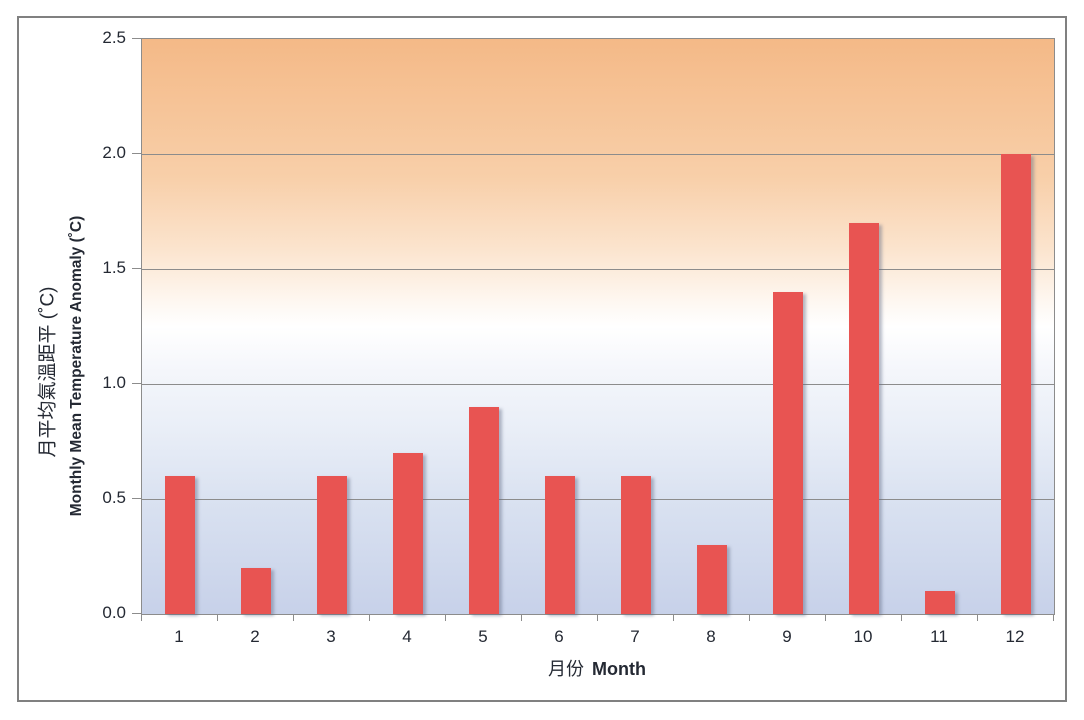 The width and height of the screenshot is (1084, 720). What do you see at coordinates (255, 636) in the screenshot?
I see `x-tick-label-2: 2` at bounding box center [255, 636].